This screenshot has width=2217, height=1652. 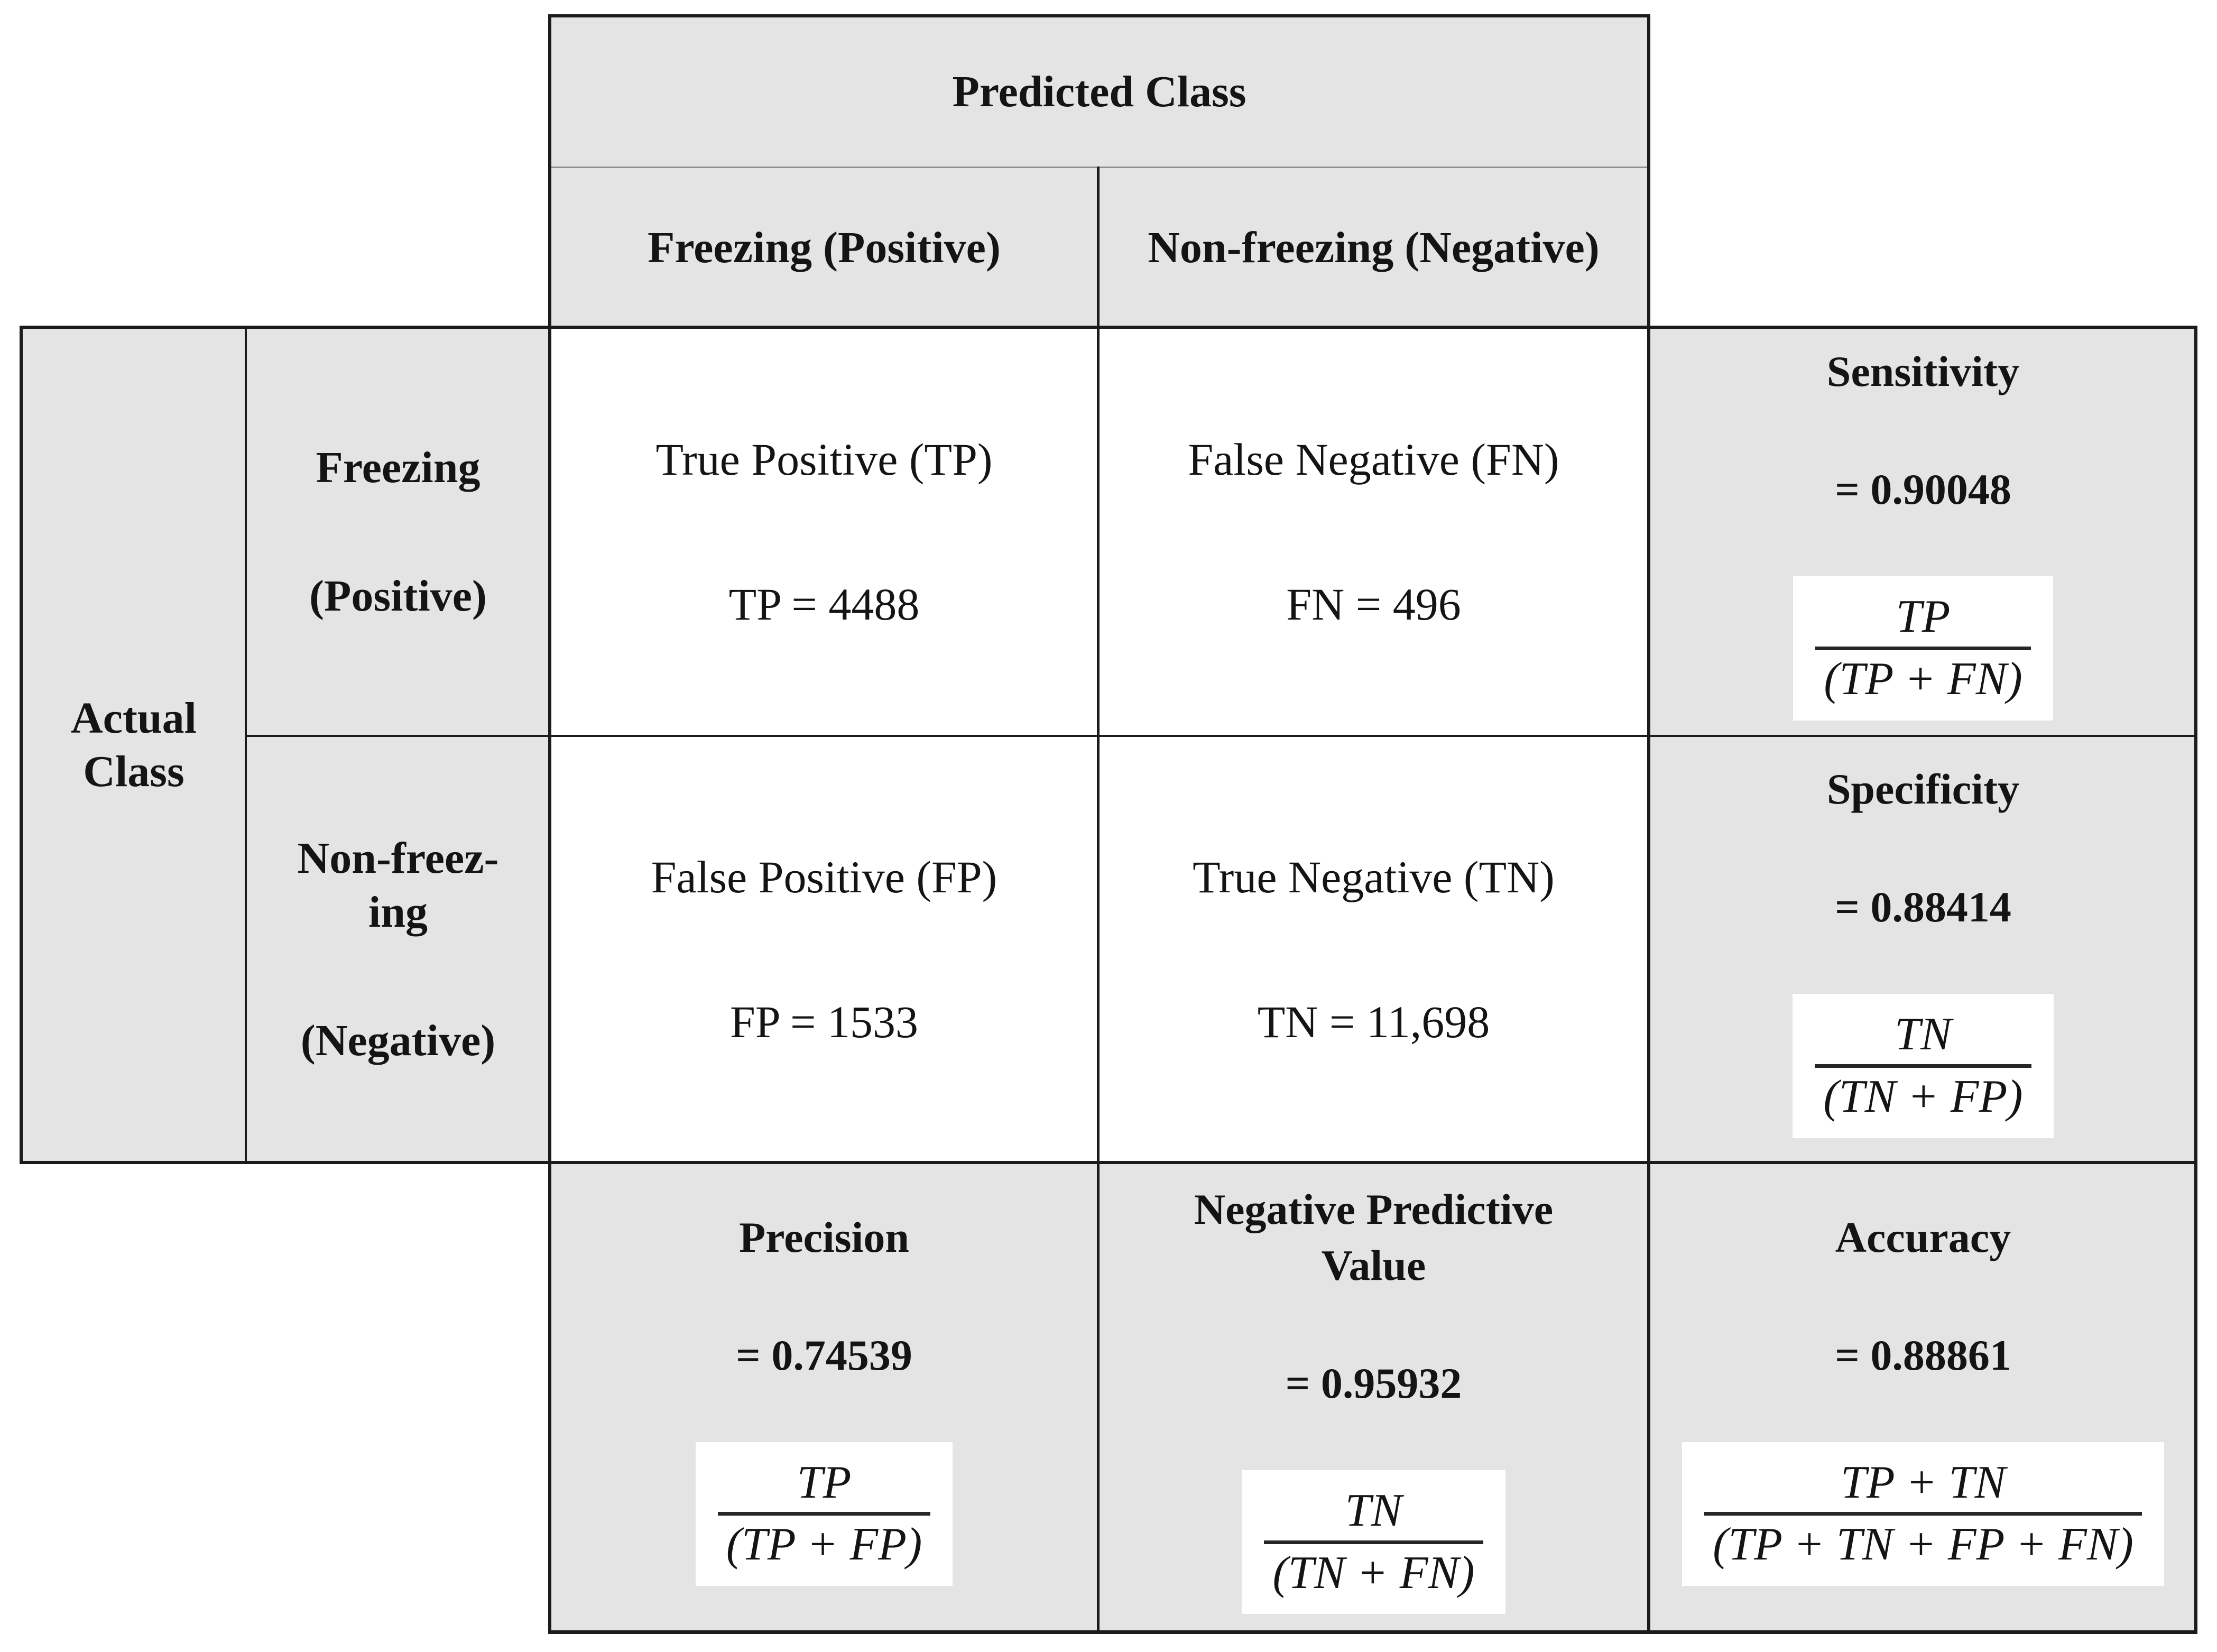 I want to click on accuracy-label: Accuracy, so click(x=1923, y=1237).